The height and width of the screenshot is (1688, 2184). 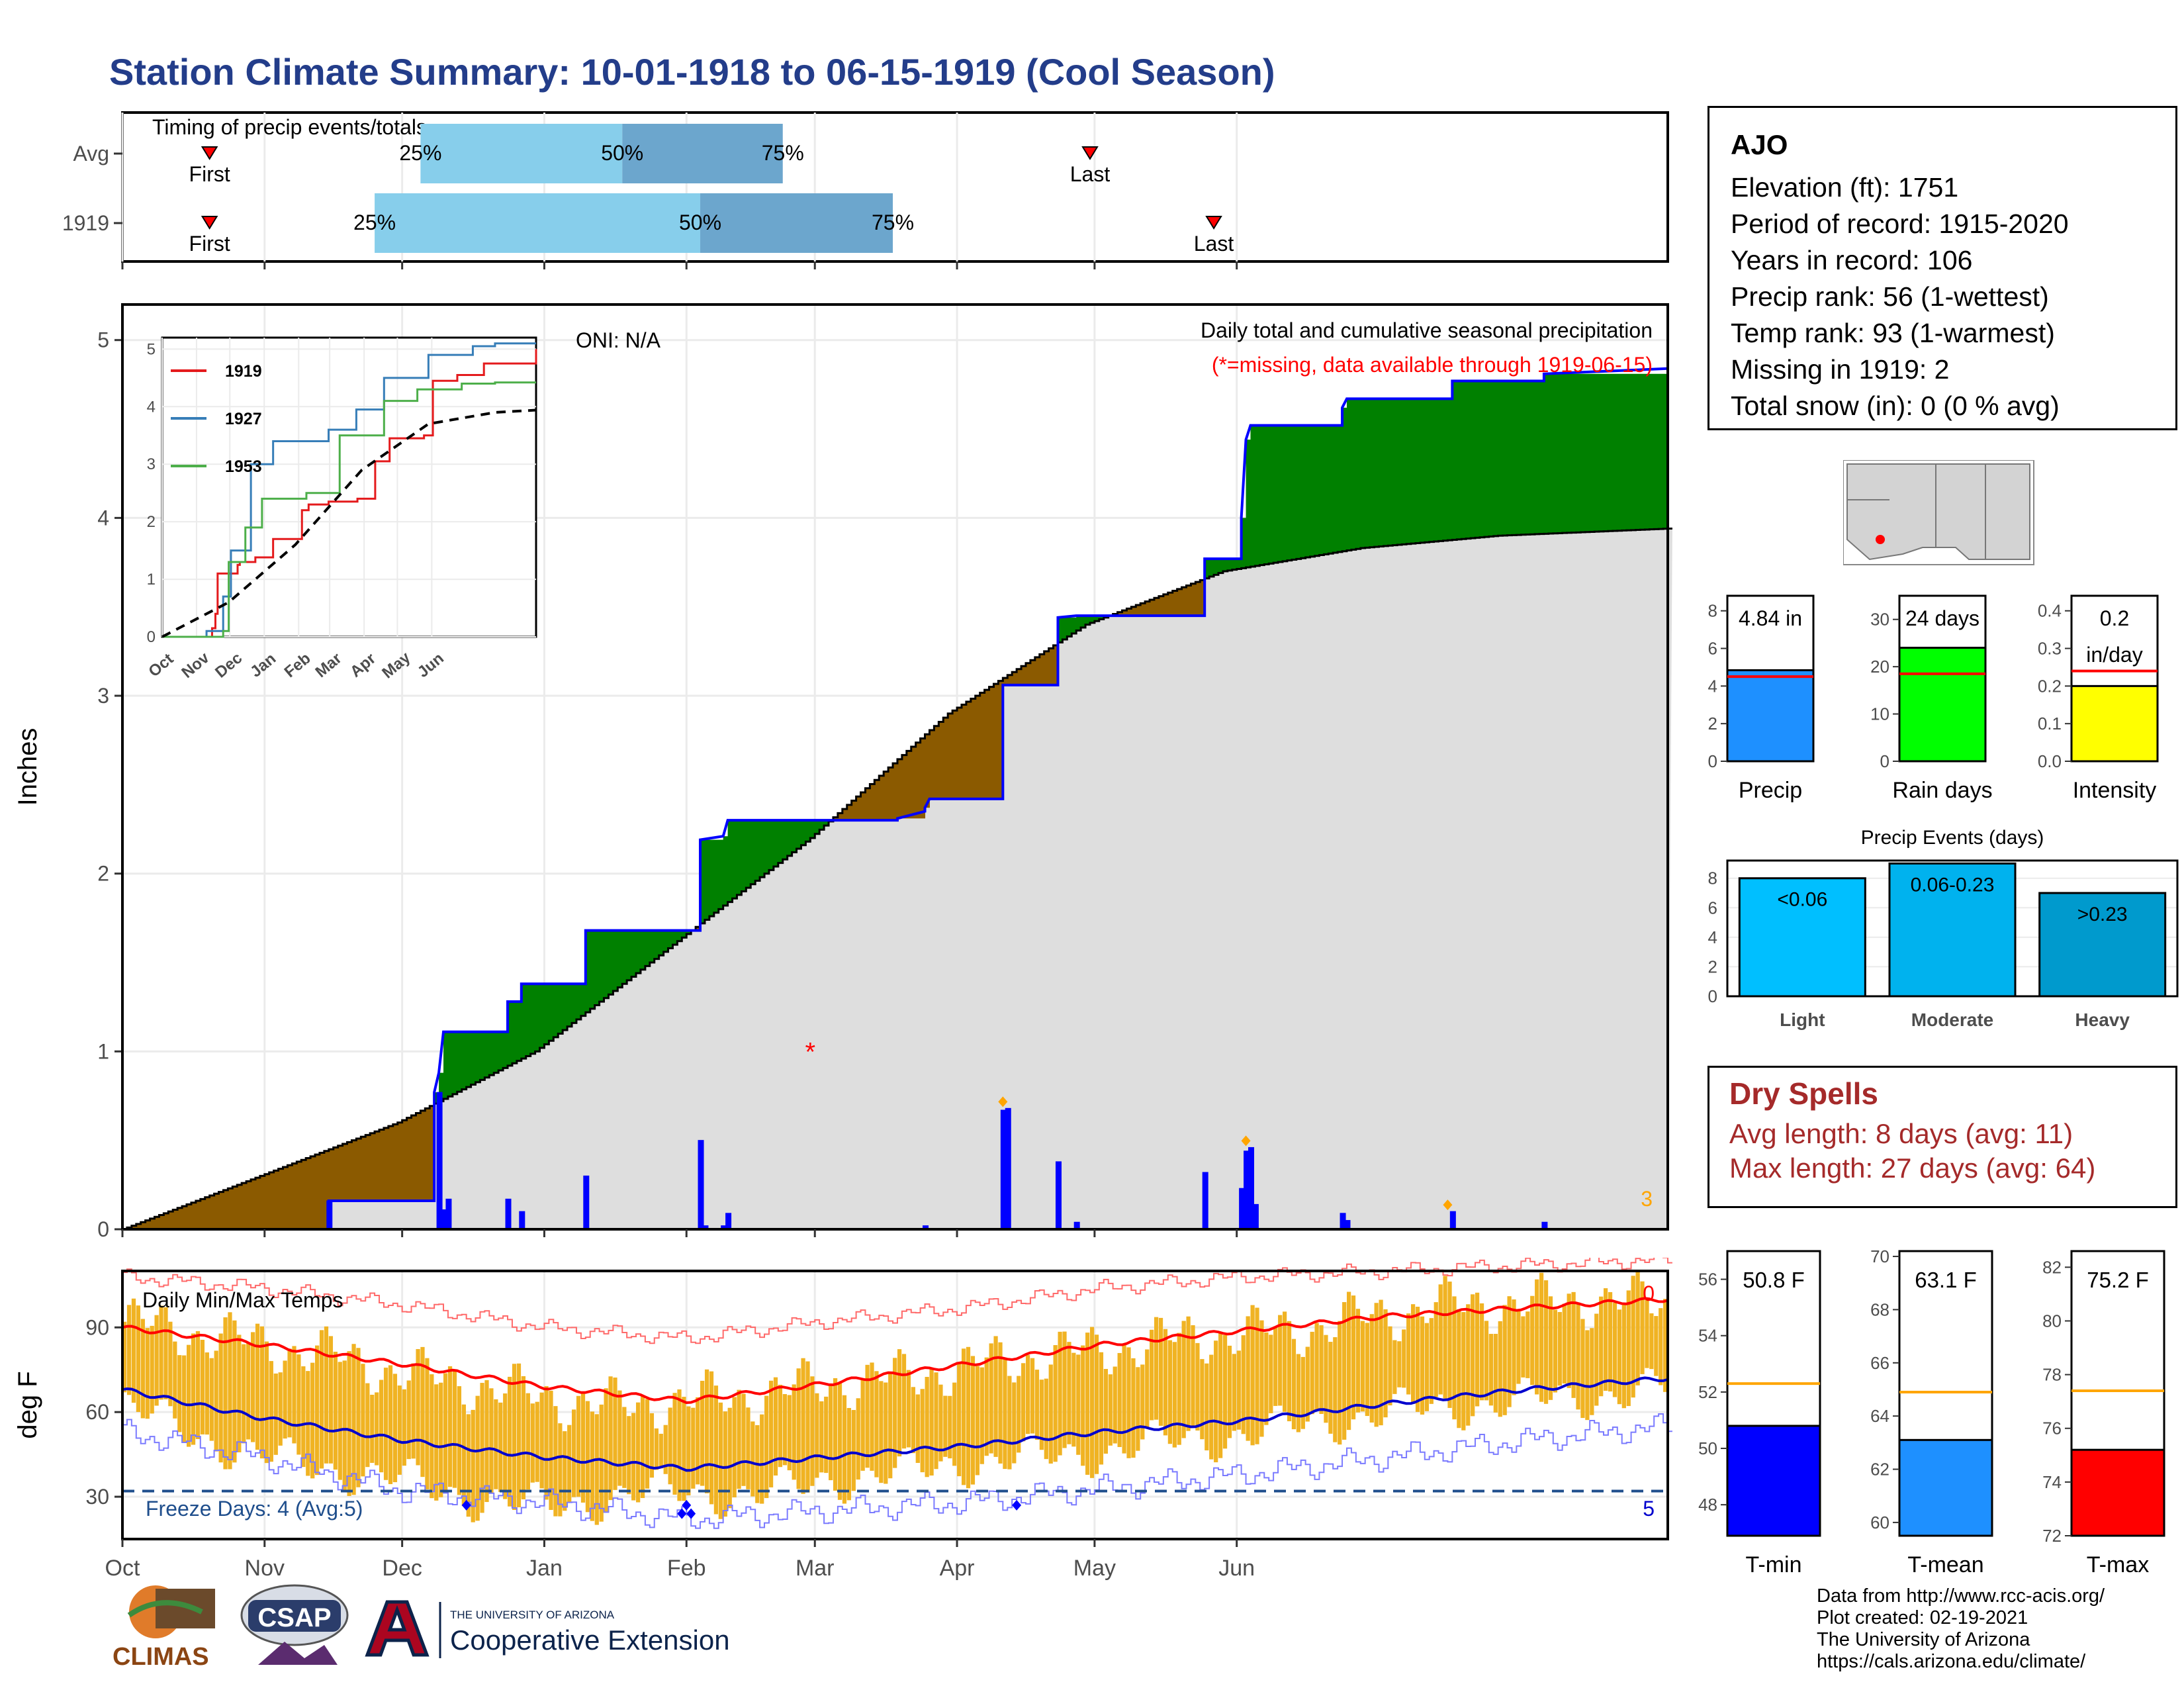 I want to click on temp-ytick-label: 30, so click(x=97, y=1497).